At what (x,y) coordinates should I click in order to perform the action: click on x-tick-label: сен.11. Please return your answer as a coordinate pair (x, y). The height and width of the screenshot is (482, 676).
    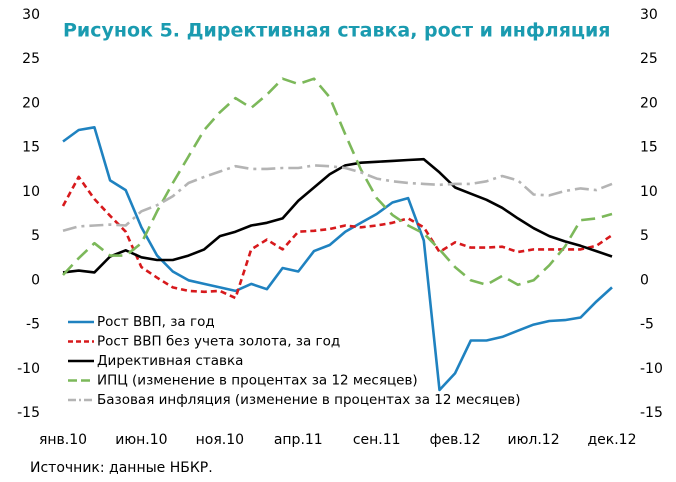
    Looking at the image, I should click on (377, 440).